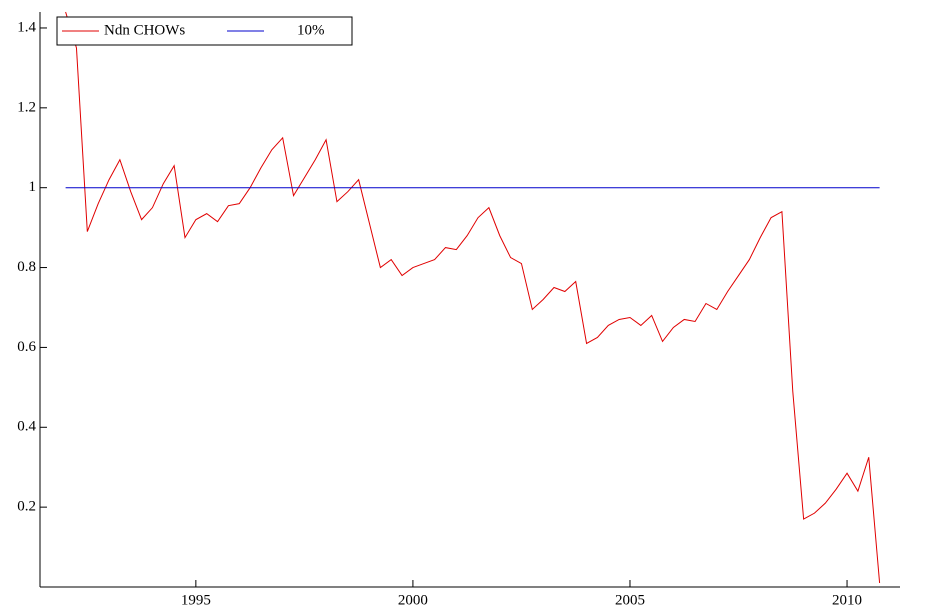 The width and height of the screenshot is (926, 611). What do you see at coordinates (630, 600) in the screenshot?
I see `x-tick-label: 2005` at bounding box center [630, 600].